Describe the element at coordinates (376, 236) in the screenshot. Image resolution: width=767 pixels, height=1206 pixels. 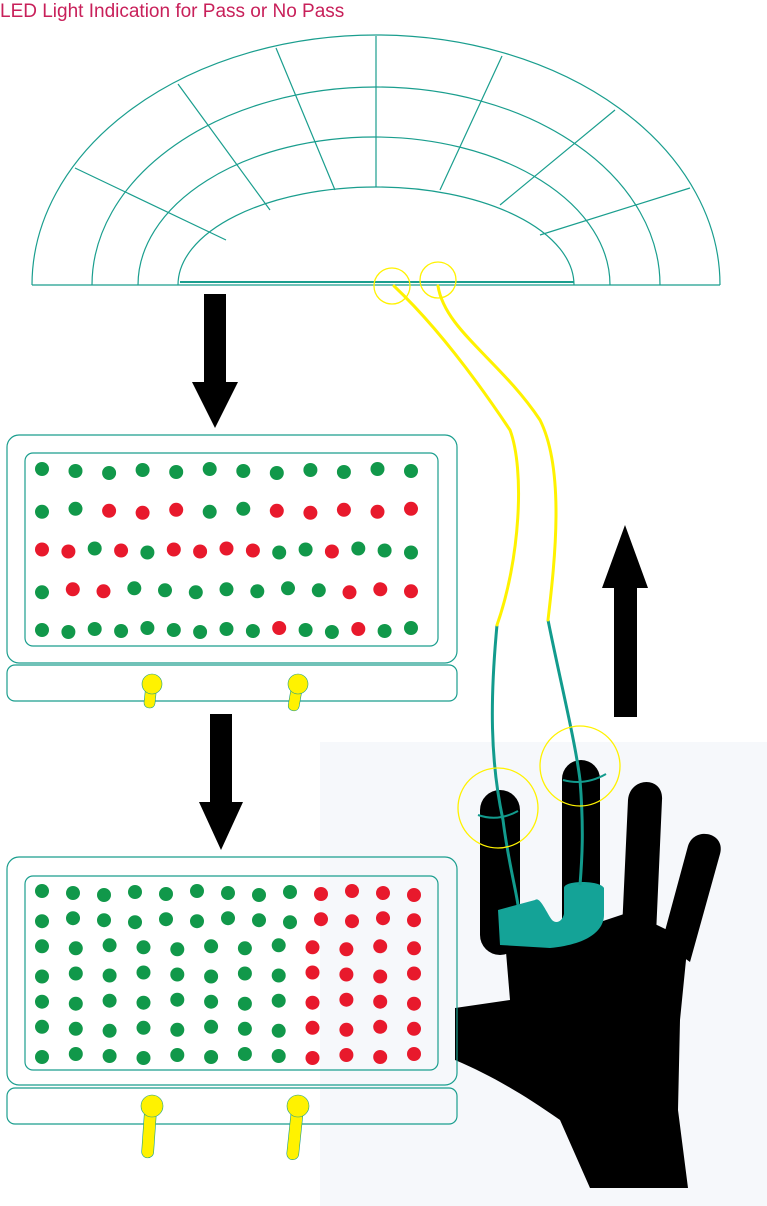
I see `dome-arc-inner` at that location.